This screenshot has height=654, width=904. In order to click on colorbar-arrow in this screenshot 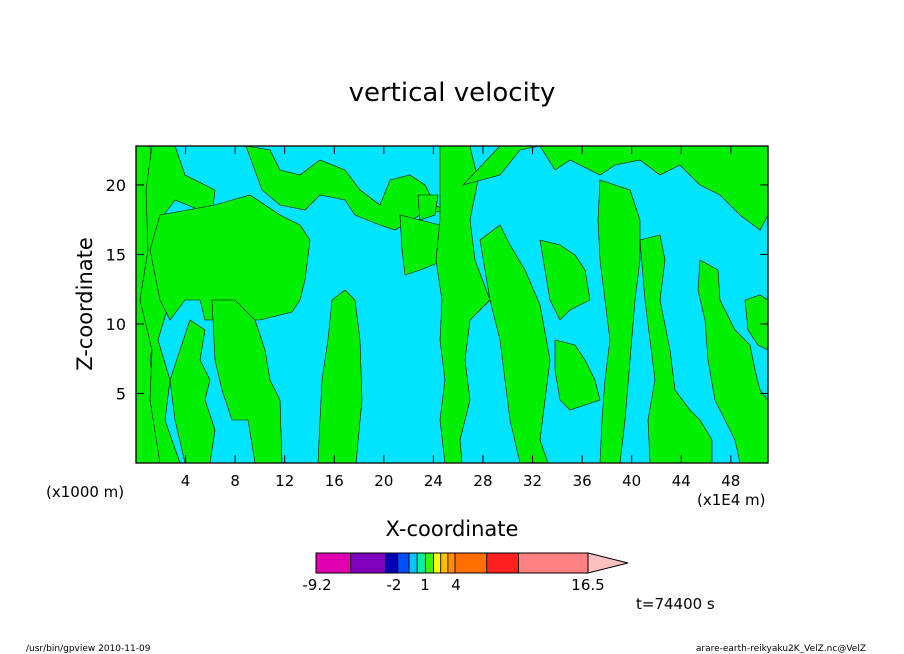, I will do `click(608, 563)`.